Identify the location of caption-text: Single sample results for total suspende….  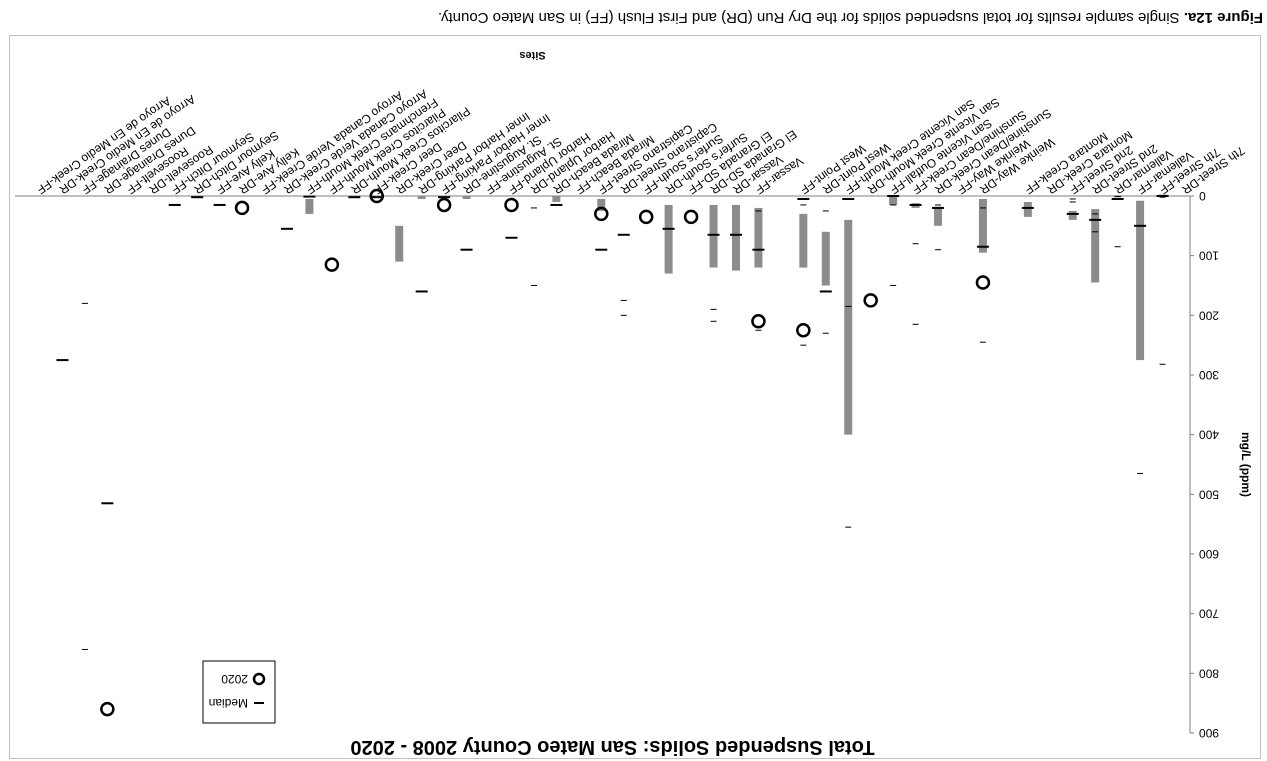
(810, 17).